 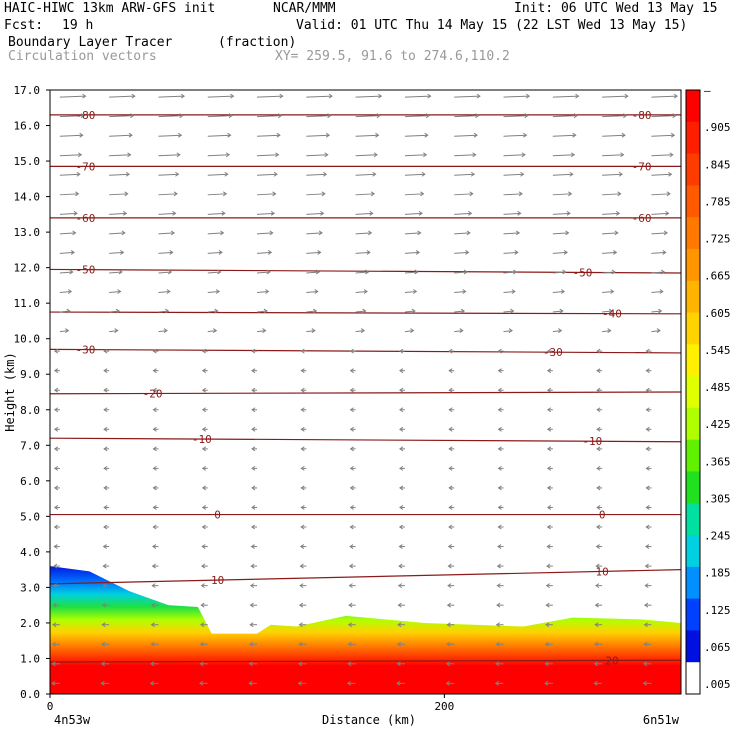 What do you see at coordinates (553, 352) in the screenshot?
I see `isotherm-label: -30` at bounding box center [553, 352].